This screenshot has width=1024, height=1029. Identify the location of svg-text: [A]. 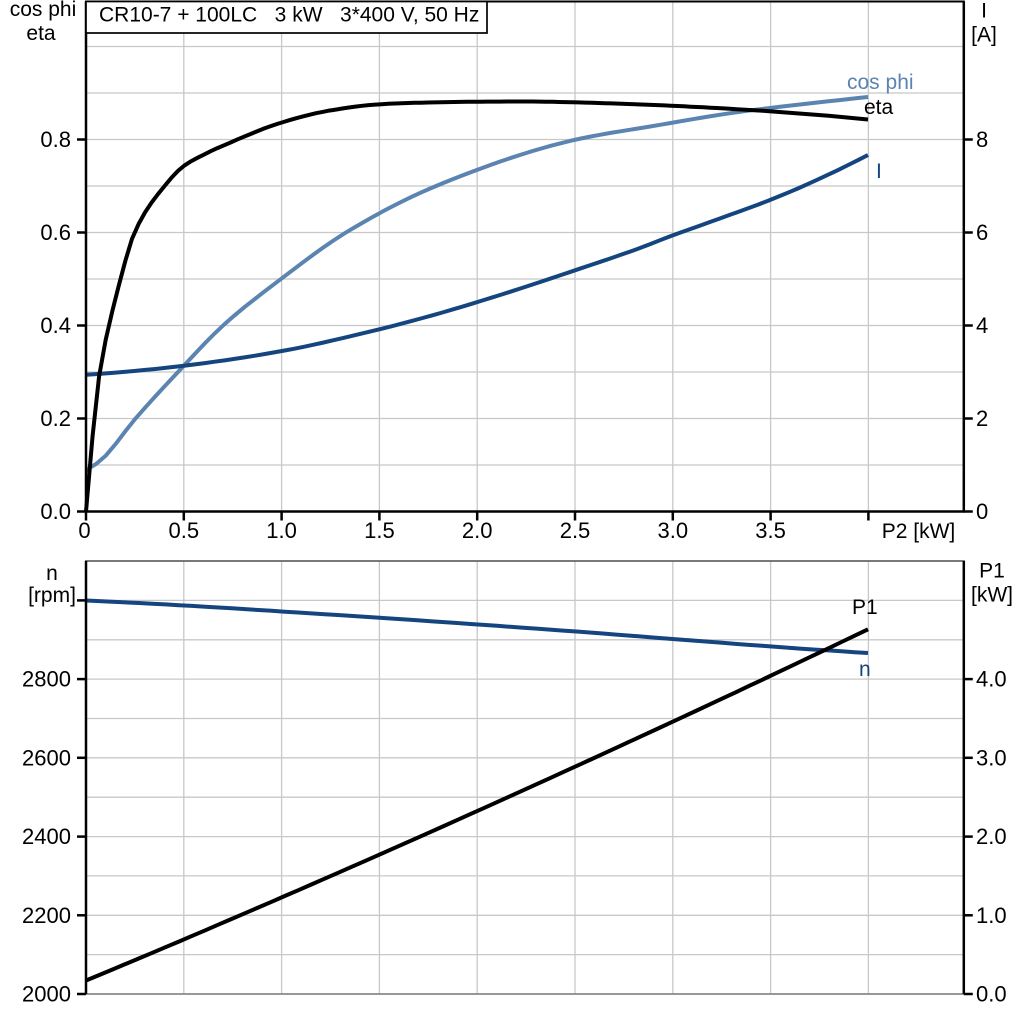
(984, 35).